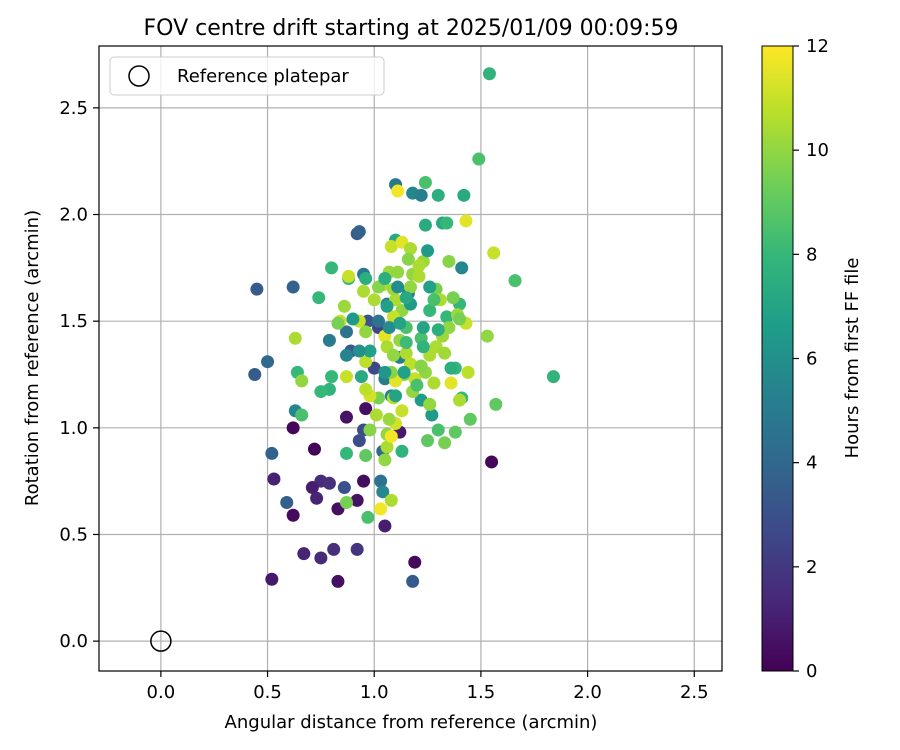  What do you see at coordinates (777, 358) in the screenshot?
I see `colorbar` at bounding box center [777, 358].